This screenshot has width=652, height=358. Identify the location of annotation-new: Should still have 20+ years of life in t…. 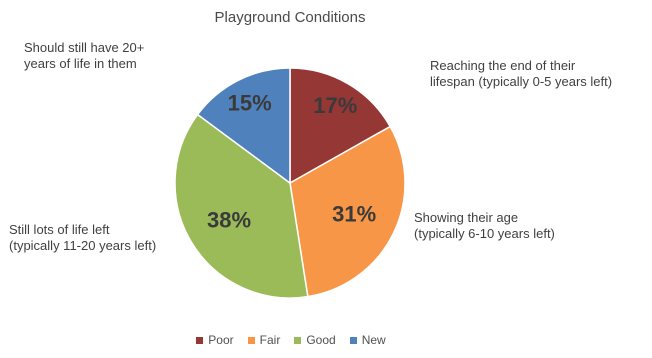
(84, 55).